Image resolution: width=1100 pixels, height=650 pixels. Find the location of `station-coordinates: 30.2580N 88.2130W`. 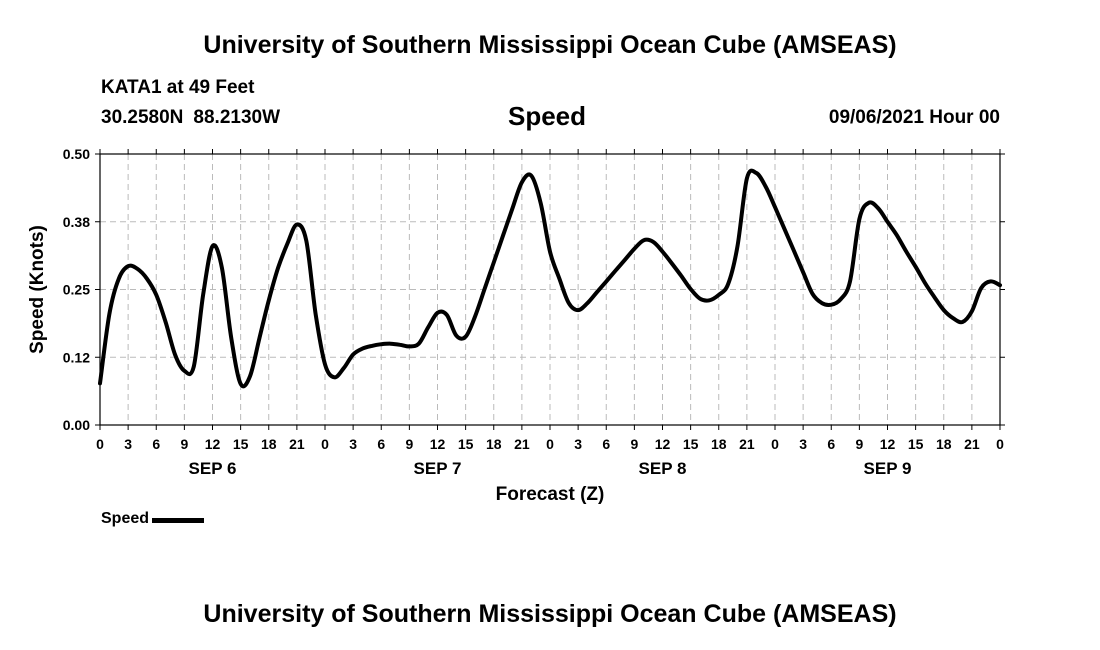

station-coordinates: 30.2580N 88.2130W is located at coordinates (195, 118).